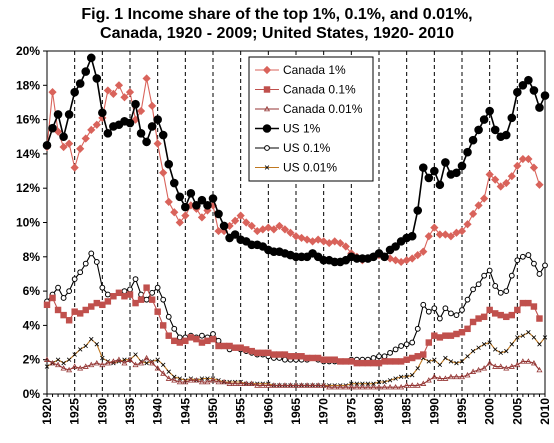 The width and height of the screenshot is (554, 443). Describe the element at coordinates (323, 109) in the screenshot. I see `legend-label: Canada 0.01%` at that location.